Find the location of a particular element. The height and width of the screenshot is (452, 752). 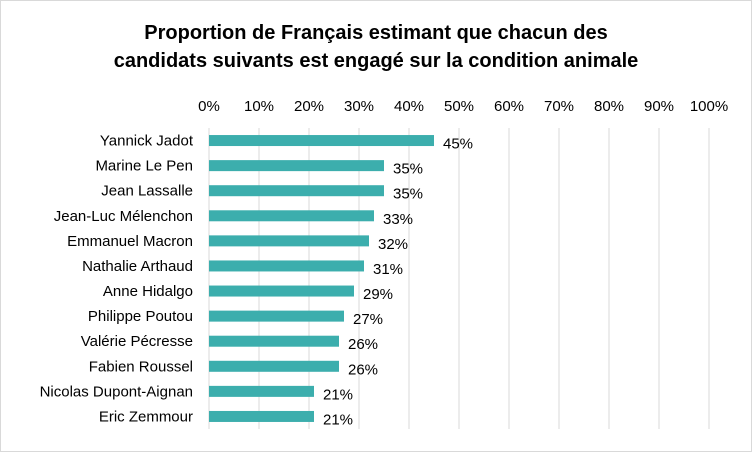

x-tick-label: 30% is located at coordinates (359, 106).